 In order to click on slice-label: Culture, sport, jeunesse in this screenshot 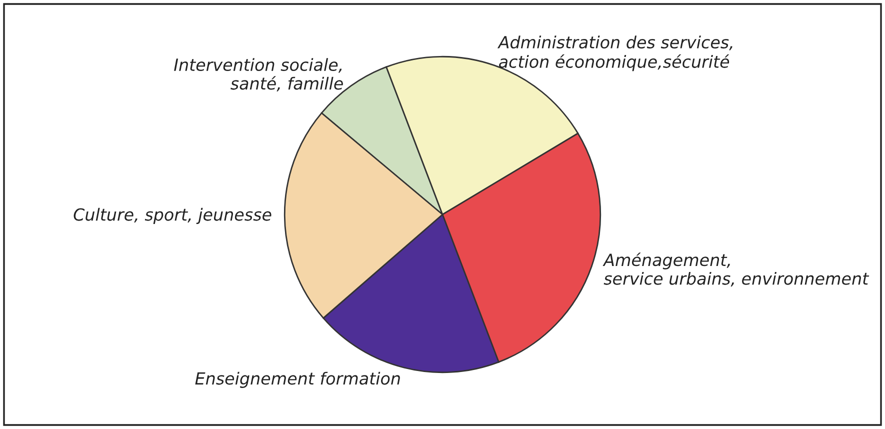, I will do `click(173, 216)`.